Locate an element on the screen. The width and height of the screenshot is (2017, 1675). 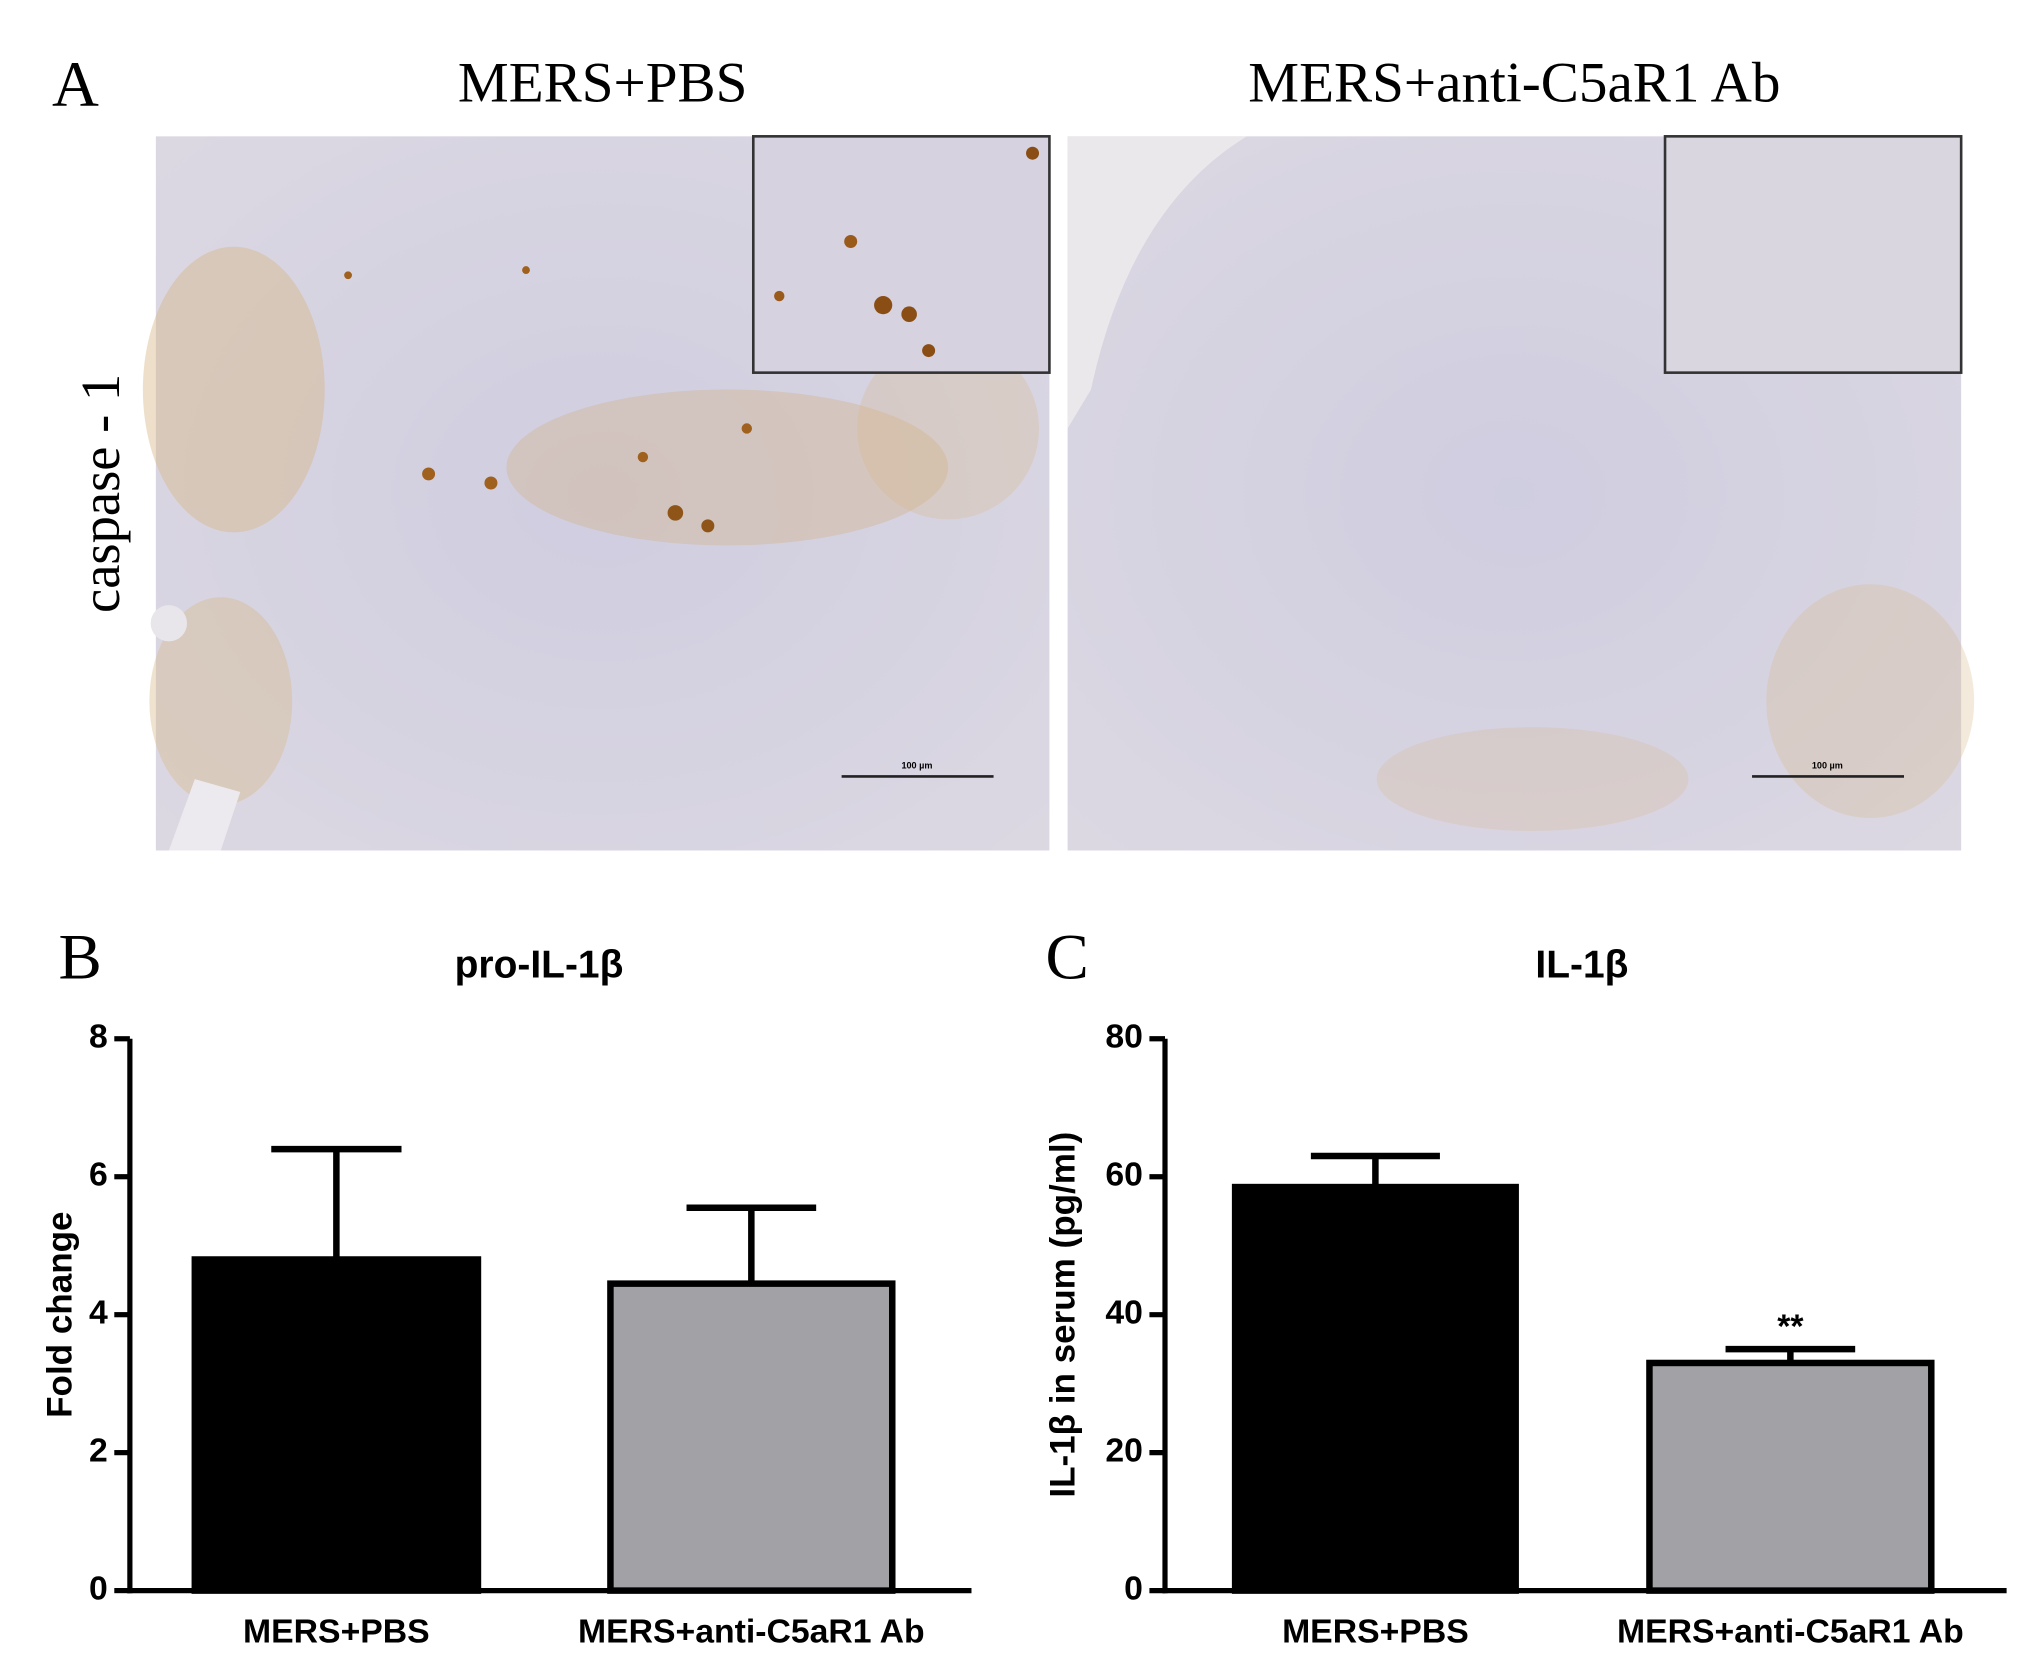
panel-letter: B is located at coordinates (79, 957).